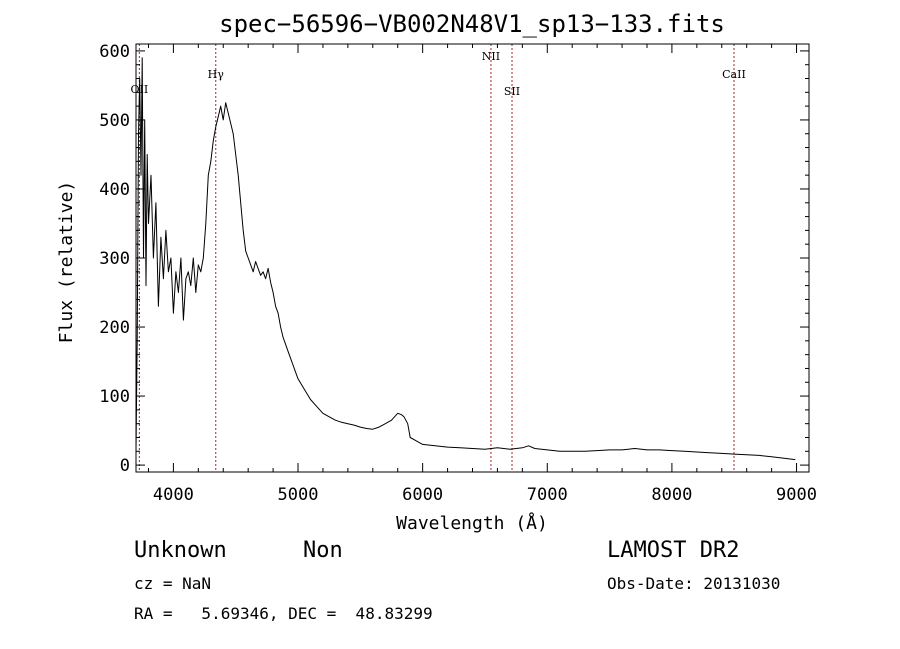 Image resolution: width=900 pixels, height=649 pixels. Describe the element at coordinates (114, 397) in the screenshot. I see `y-tick-label: 100` at that location.